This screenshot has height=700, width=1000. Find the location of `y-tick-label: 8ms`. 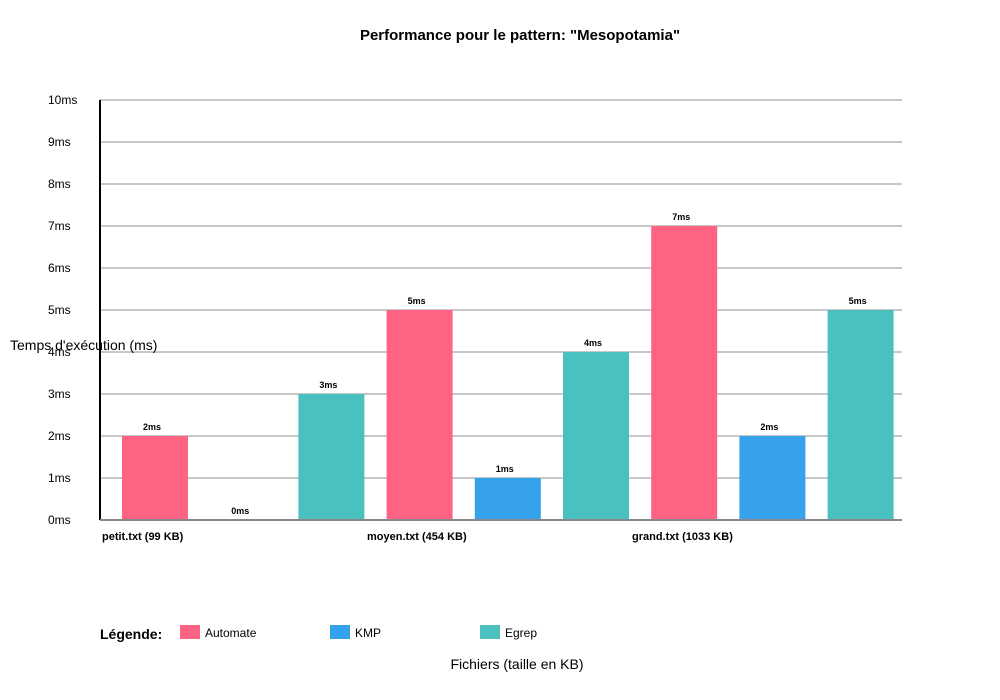

y-tick-label: 8ms is located at coordinates (59, 184).